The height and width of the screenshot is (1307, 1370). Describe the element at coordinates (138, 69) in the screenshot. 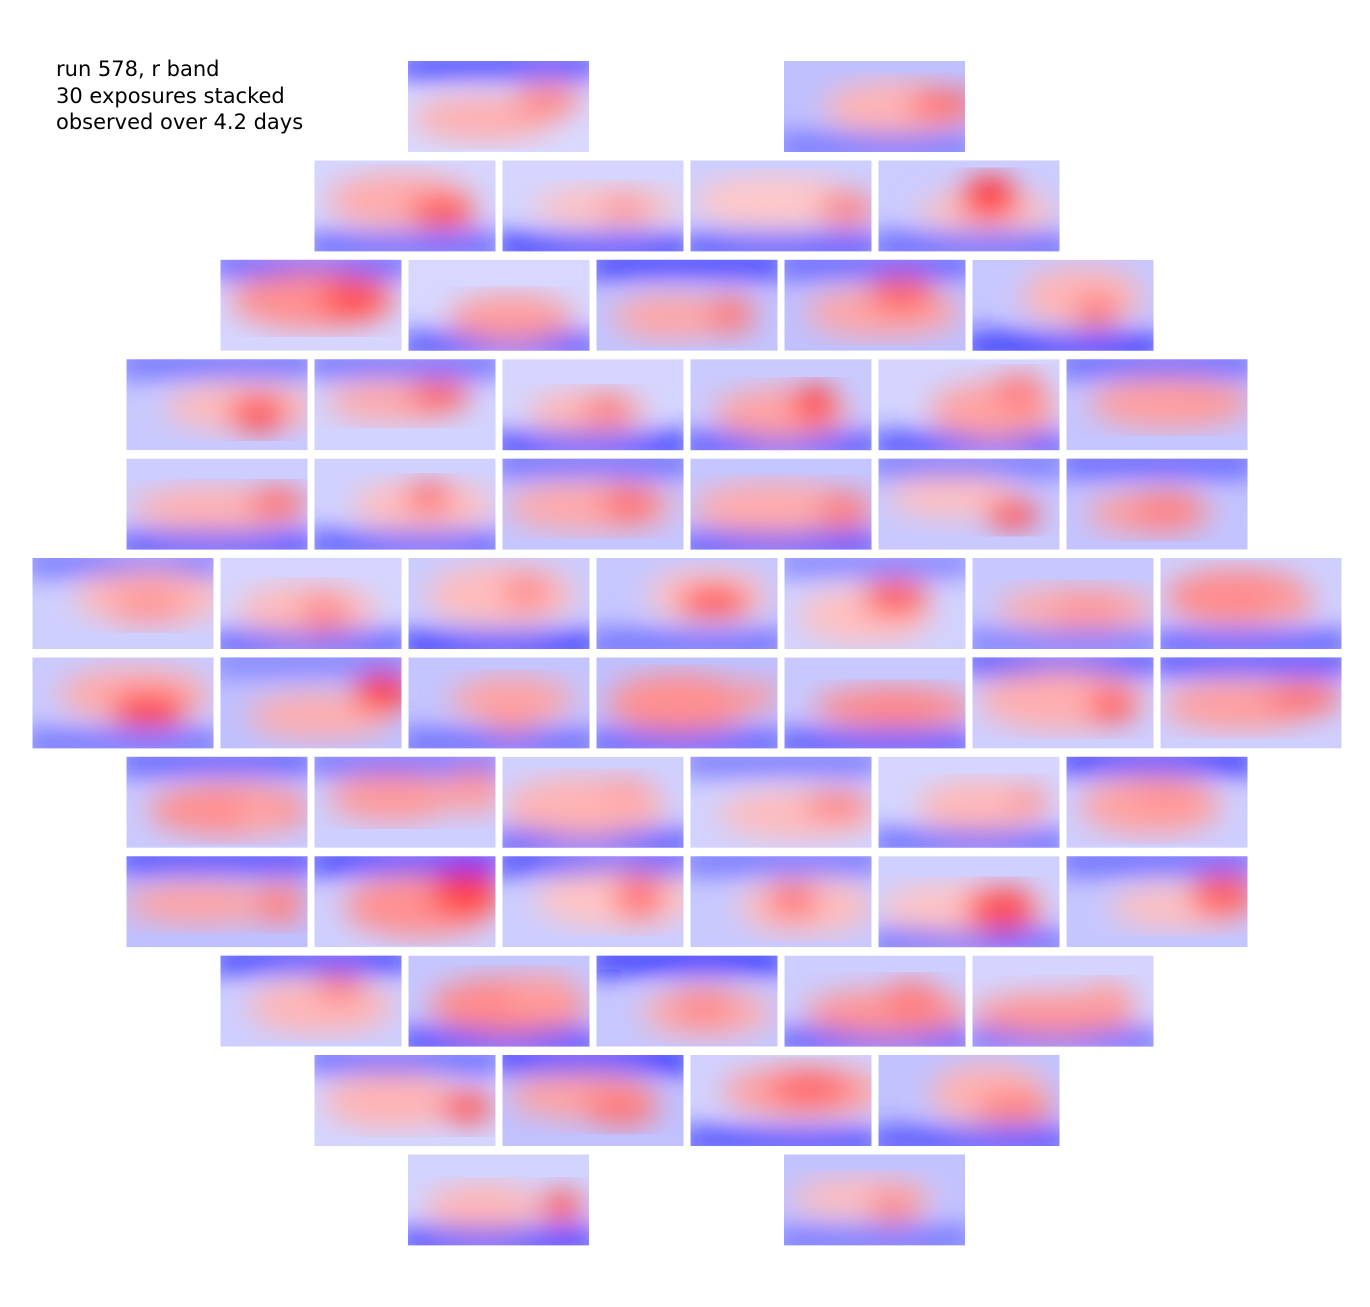

I see `annotation-run-band: run 578, r band` at that location.